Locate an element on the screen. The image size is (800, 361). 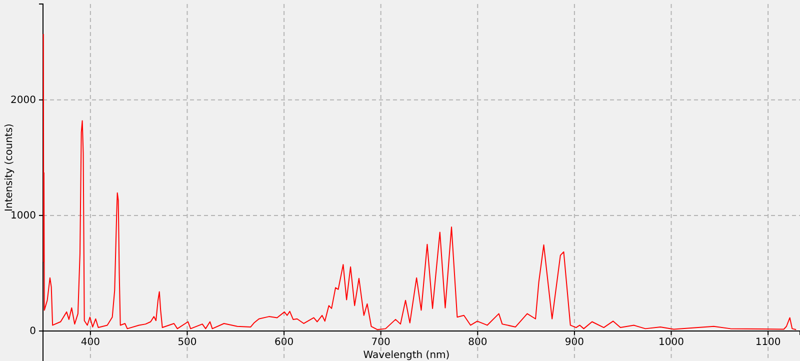
y-tick-label: 0 is located at coordinates (33, 332).